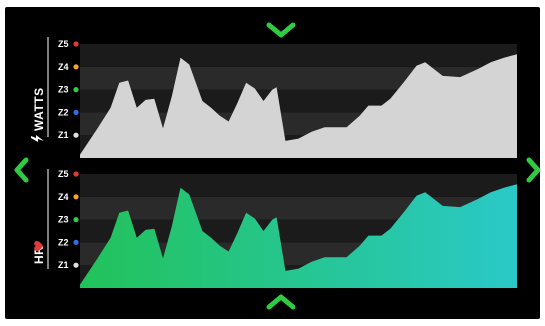  I want to click on heart-icon, so click(38, 246).